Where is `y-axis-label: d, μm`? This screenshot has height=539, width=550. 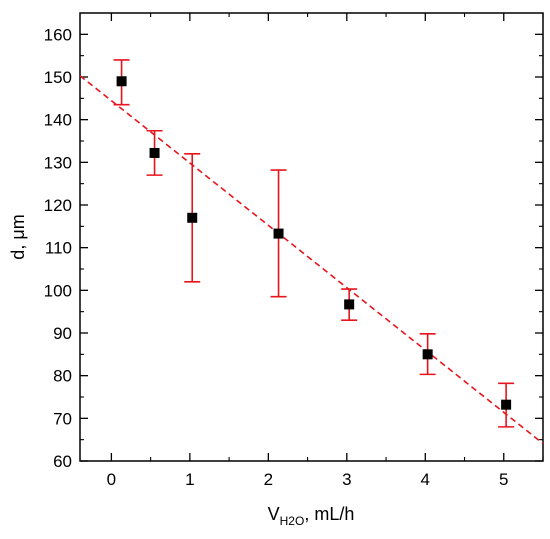 y-axis-label: d, μm is located at coordinates (18, 236).